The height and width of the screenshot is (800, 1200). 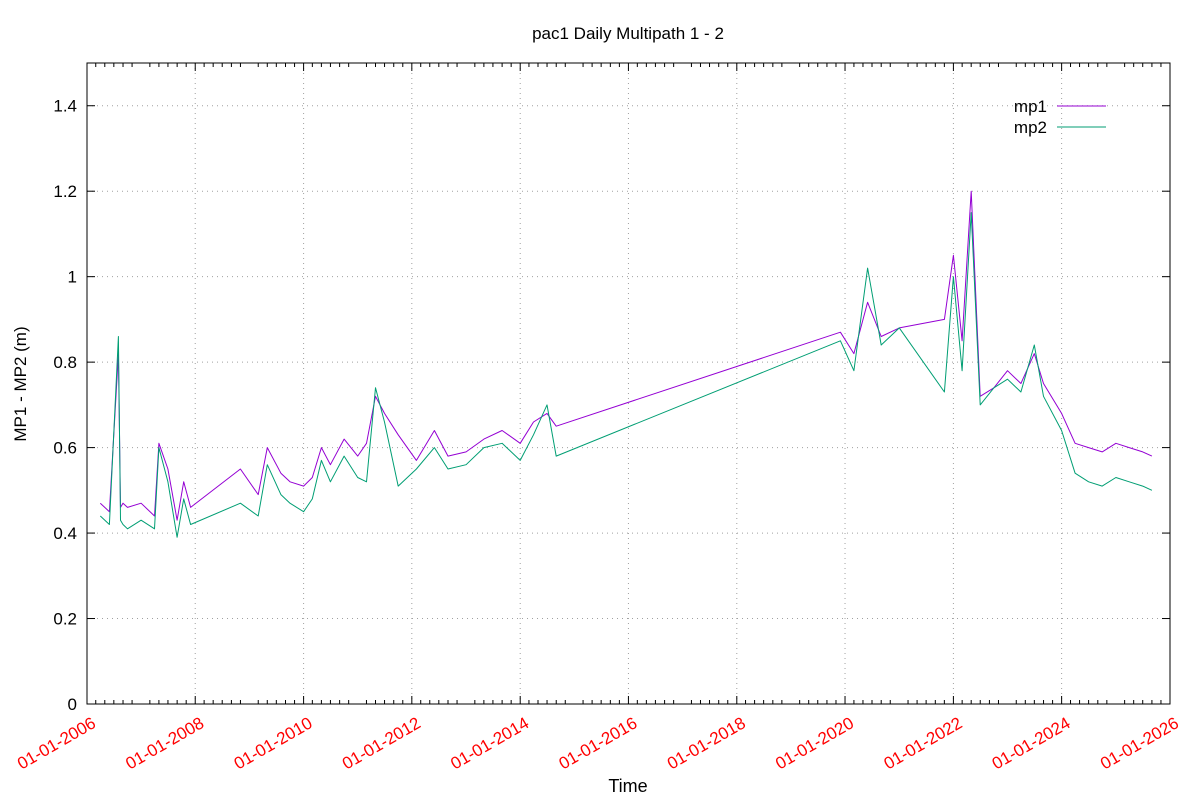 I want to click on y-tick-label: 1, so click(x=72, y=277).